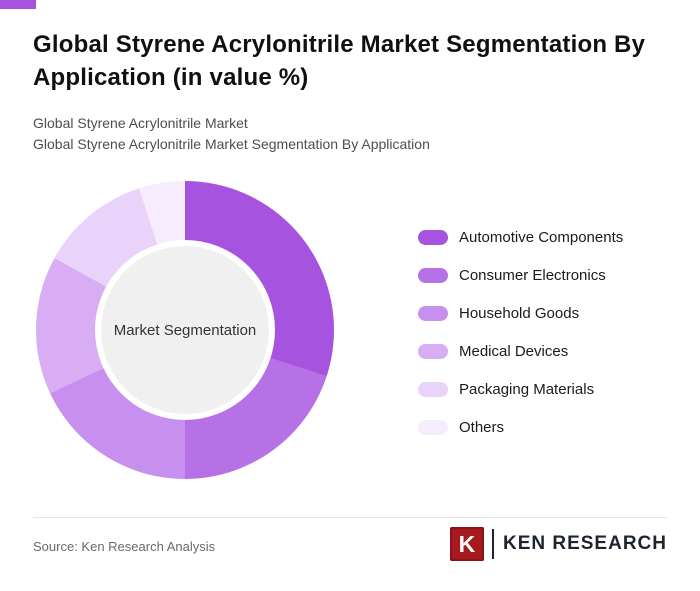 The height and width of the screenshot is (591, 700). What do you see at coordinates (18, 4) in the screenshot?
I see `accent-bar` at bounding box center [18, 4].